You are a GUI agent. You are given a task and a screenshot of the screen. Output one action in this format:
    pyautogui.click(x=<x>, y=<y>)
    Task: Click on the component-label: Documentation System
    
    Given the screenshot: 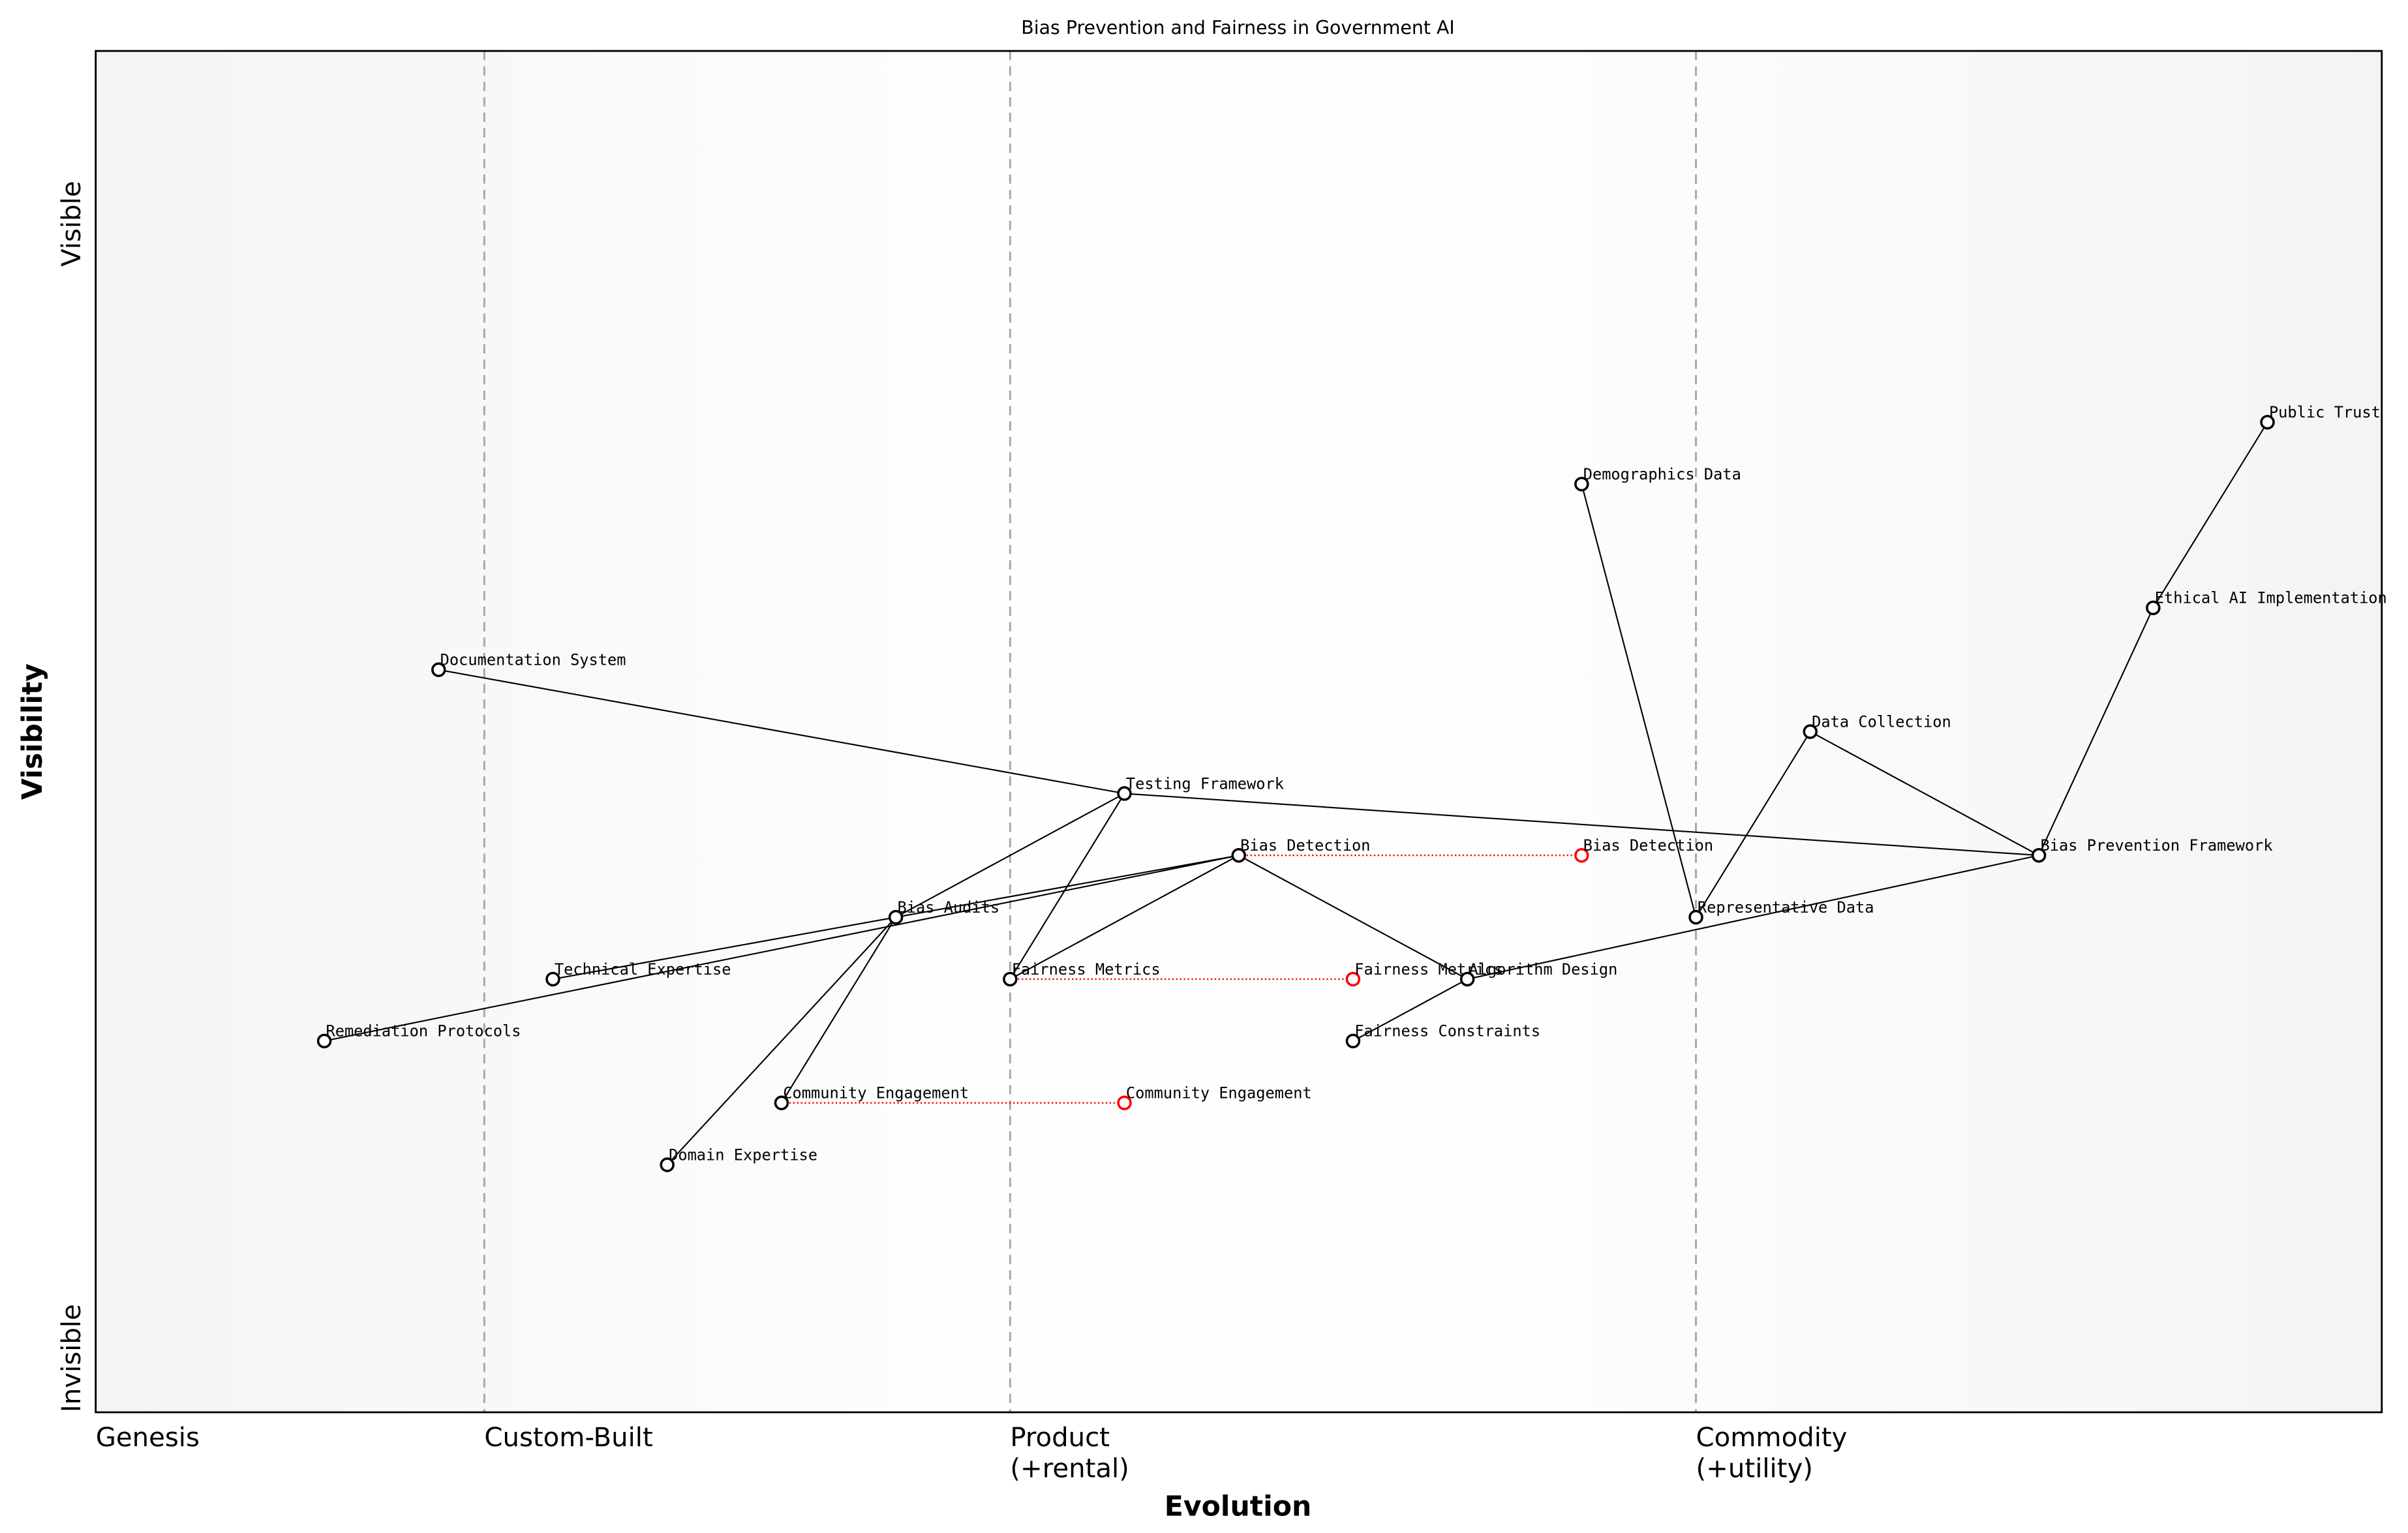 What is the action you would take?
    pyautogui.click(x=533, y=660)
    